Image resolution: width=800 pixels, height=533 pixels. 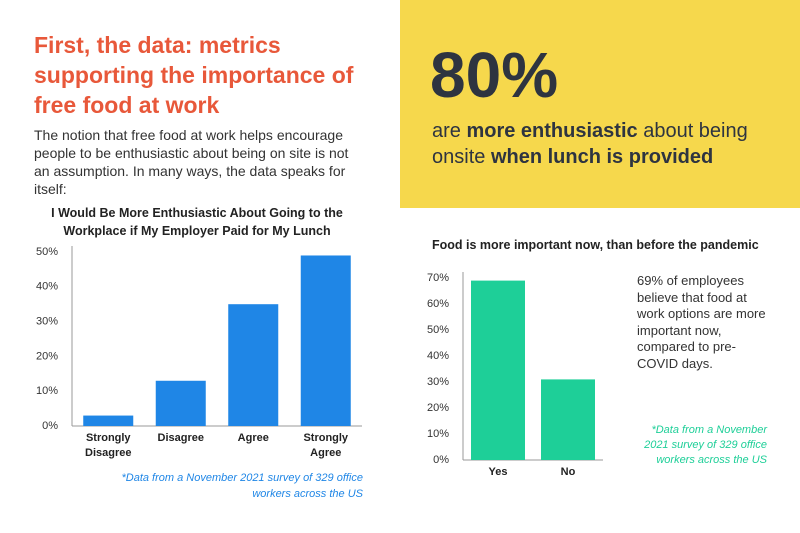 What do you see at coordinates (449, 131) in the screenshot?
I see `stat-part: are` at bounding box center [449, 131].